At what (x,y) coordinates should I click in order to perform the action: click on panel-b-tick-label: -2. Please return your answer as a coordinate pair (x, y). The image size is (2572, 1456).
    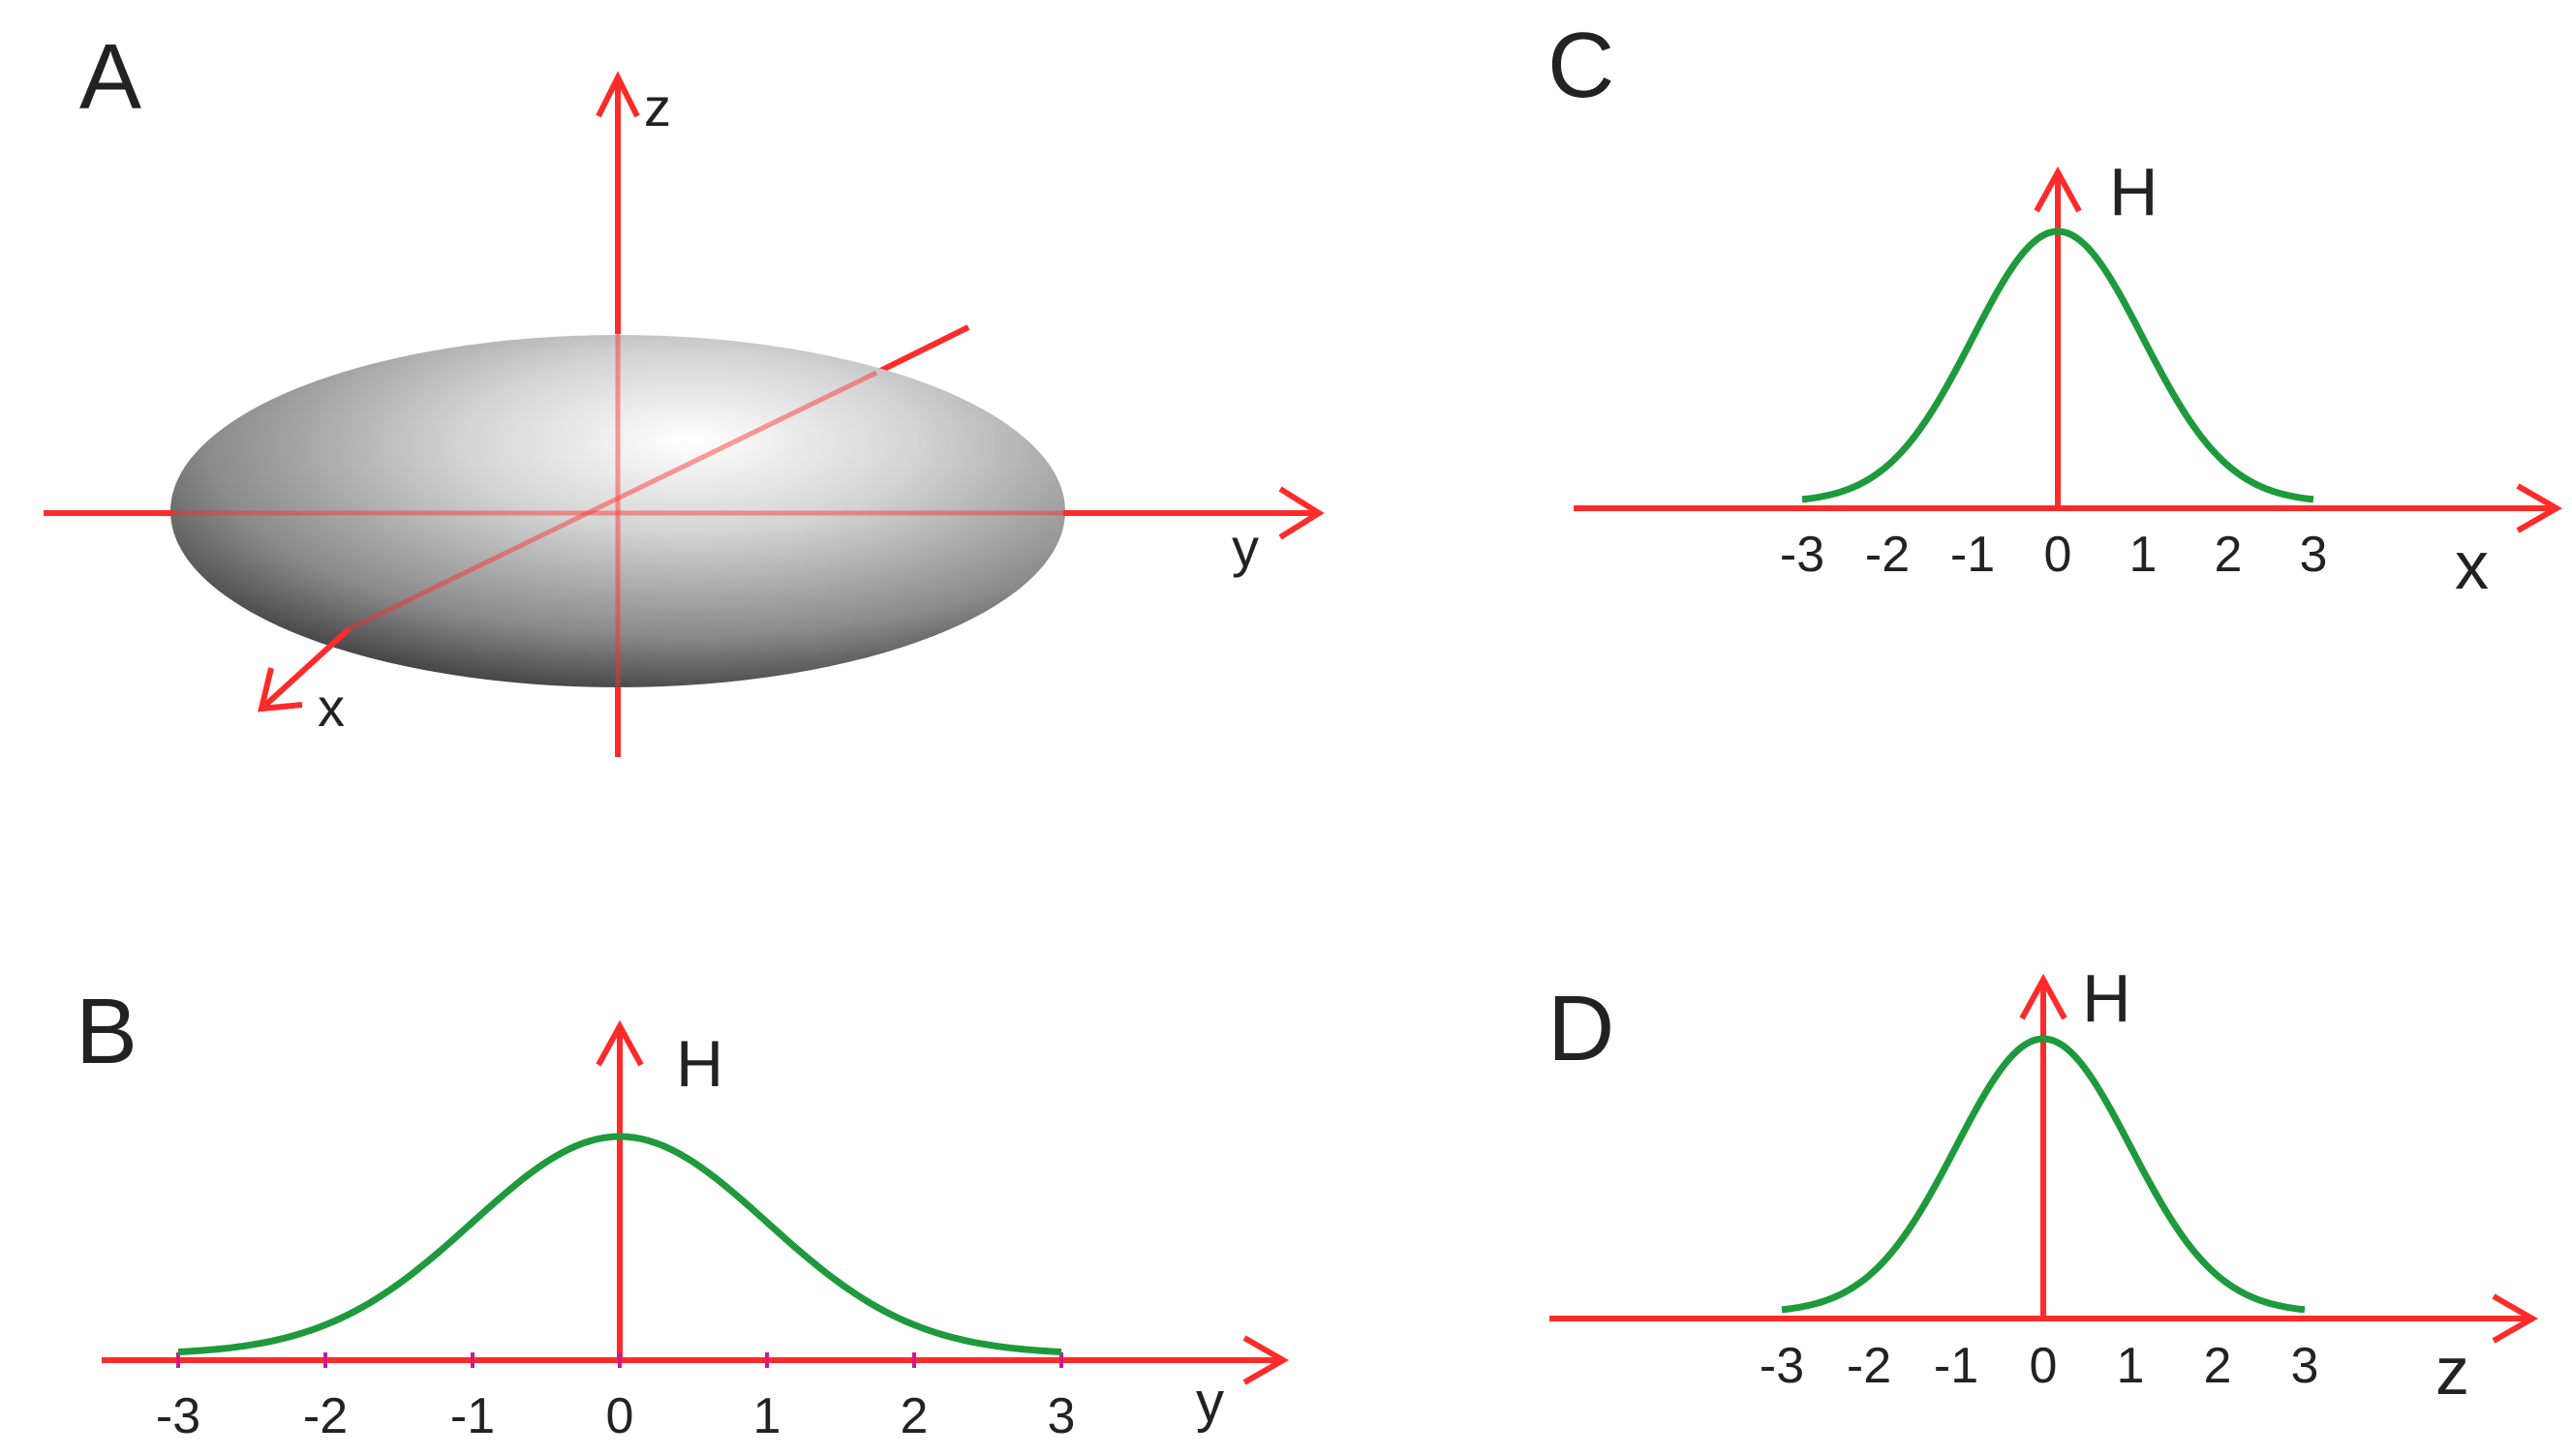
    Looking at the image, I should click on (325, 1416).